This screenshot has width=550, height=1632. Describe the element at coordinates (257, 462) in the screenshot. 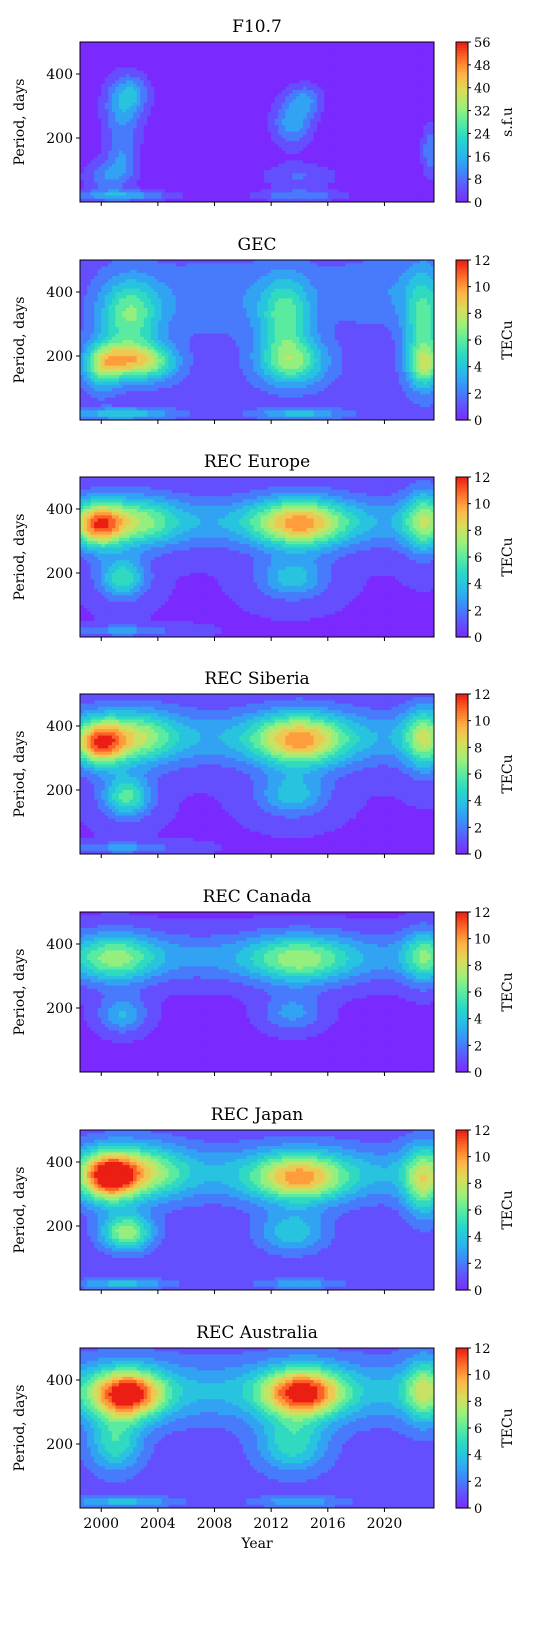

I see `panel-title: REC Europe` at that location.